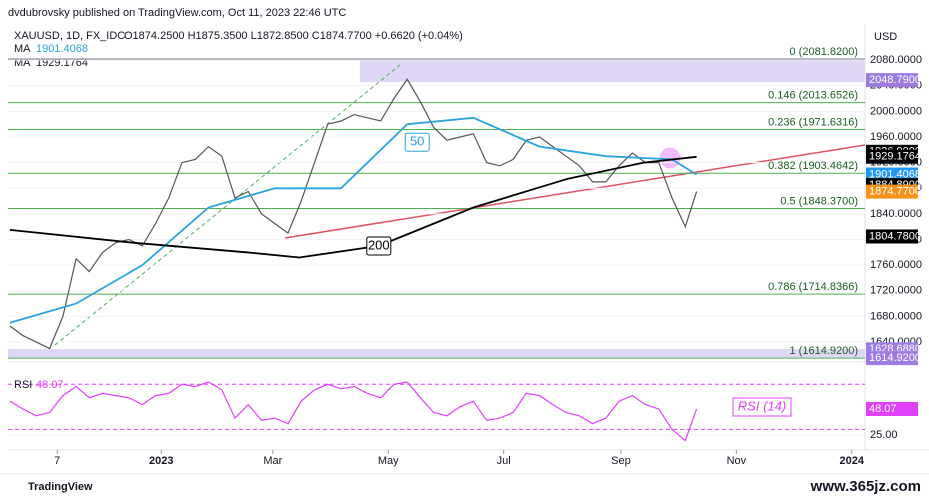 This screenshot has width=929, height=500. Describe the element at coordinates (813, 96) in the screenshot. I see `fib-label: 0.146 (2013.6526)` at that location.